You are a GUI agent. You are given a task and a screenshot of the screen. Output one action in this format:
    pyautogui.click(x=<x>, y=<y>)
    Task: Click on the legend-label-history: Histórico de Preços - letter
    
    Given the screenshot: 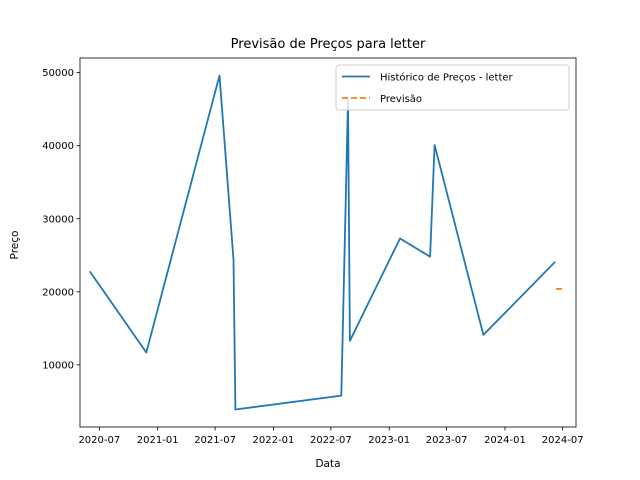 What is the action you would take?
    pyautogui.click(x=447, y=78)
    